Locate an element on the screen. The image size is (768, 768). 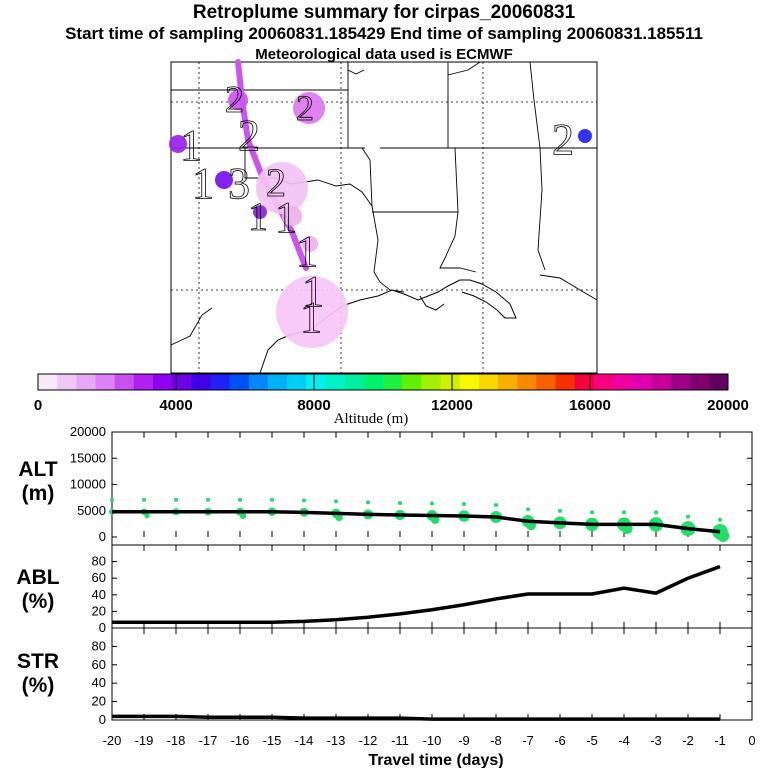
abl-panel-label: ABL is located at coordinates (37, 577).